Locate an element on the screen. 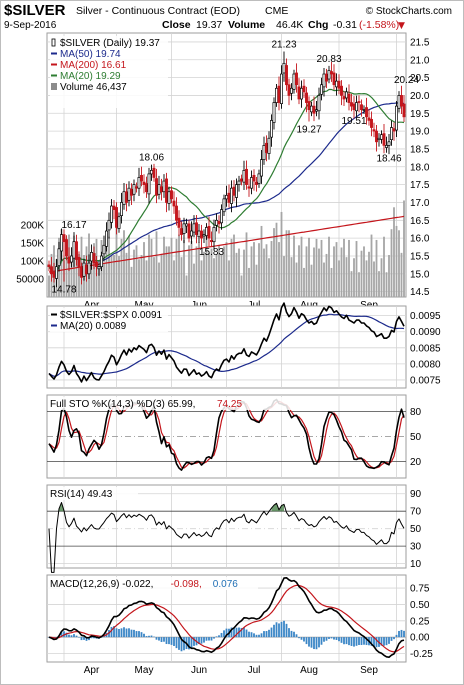  ratio-line is located at coordinates (226, 342).